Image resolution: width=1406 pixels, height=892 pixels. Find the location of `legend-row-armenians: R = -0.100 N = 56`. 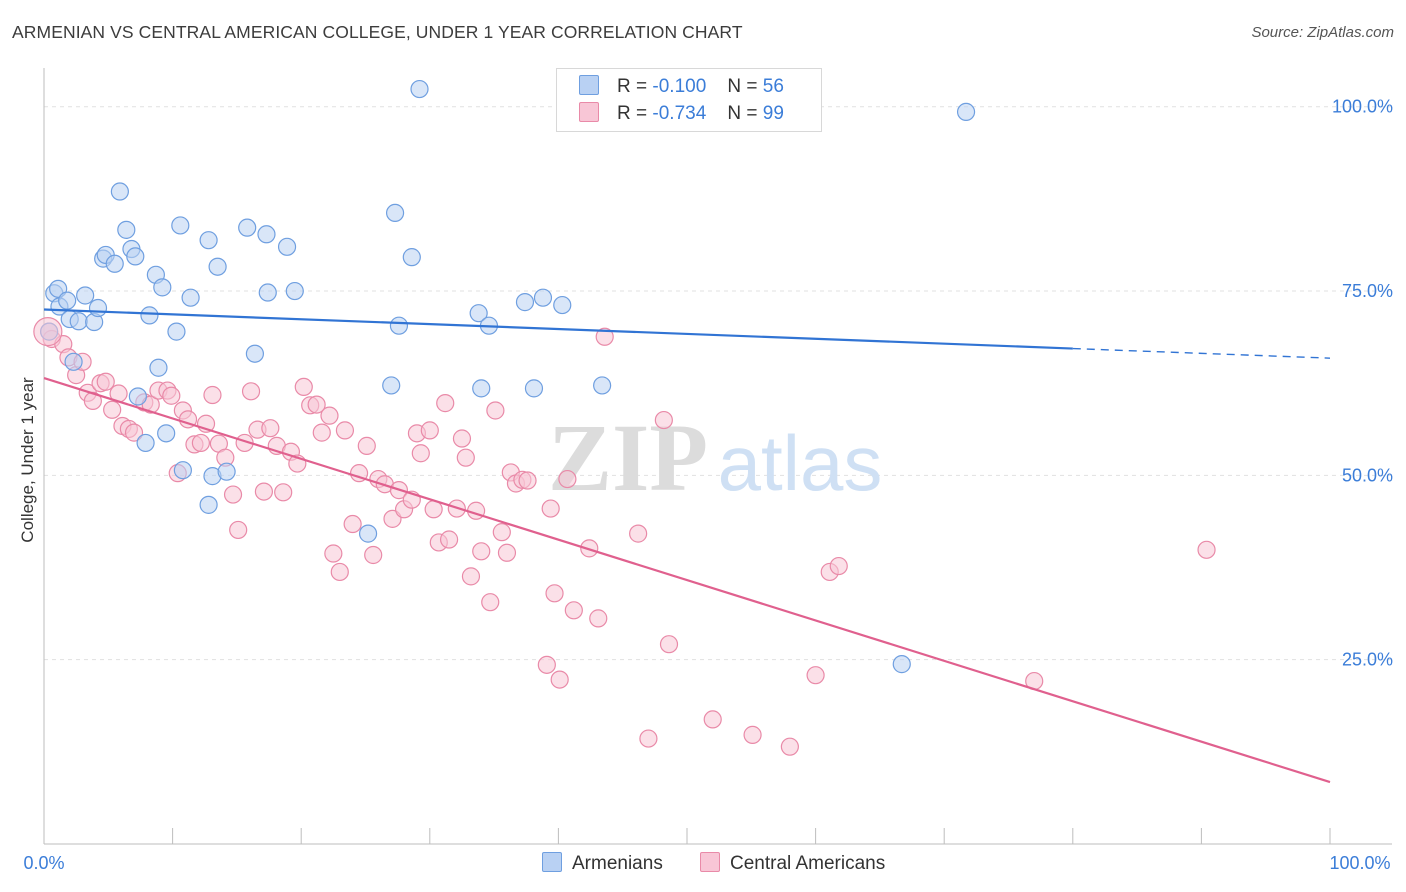

legend-row-armenians: R = -0.100 N = 56 is located at coordinates (681, 86).